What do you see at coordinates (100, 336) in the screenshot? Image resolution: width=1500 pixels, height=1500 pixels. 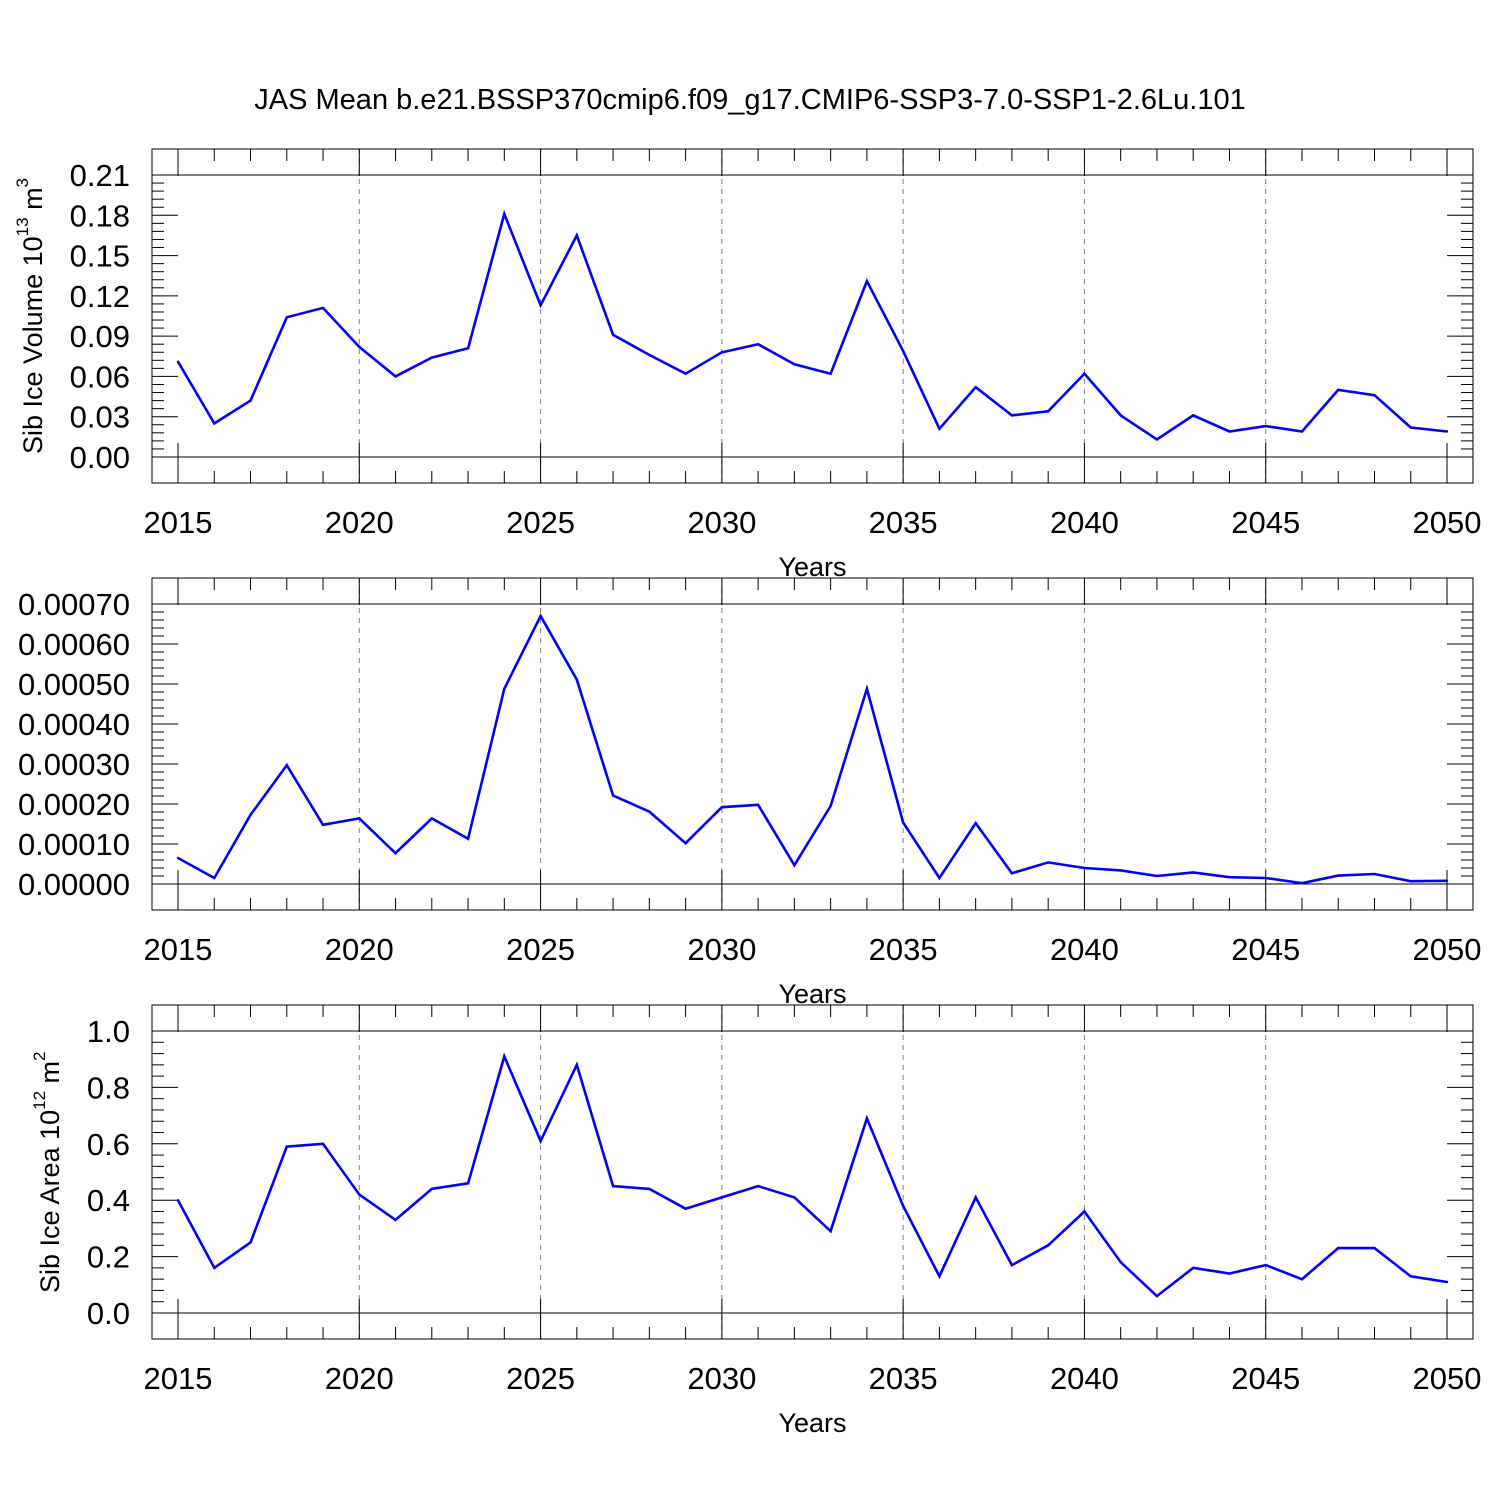 I see `y-tick-label: 0.09` at bounding box center [100, 336].